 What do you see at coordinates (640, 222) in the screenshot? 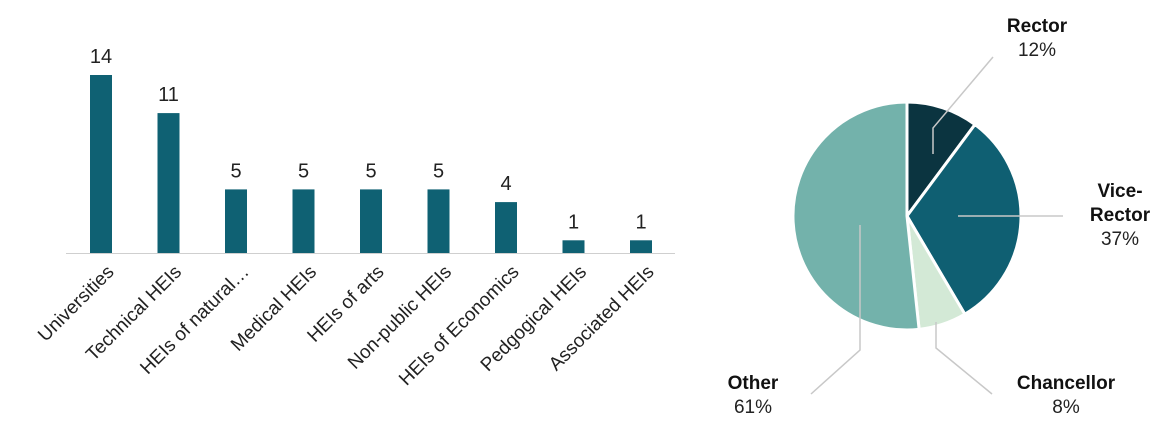
I see `value-label-associated-heis: 1` at bounding box center [640, 222].